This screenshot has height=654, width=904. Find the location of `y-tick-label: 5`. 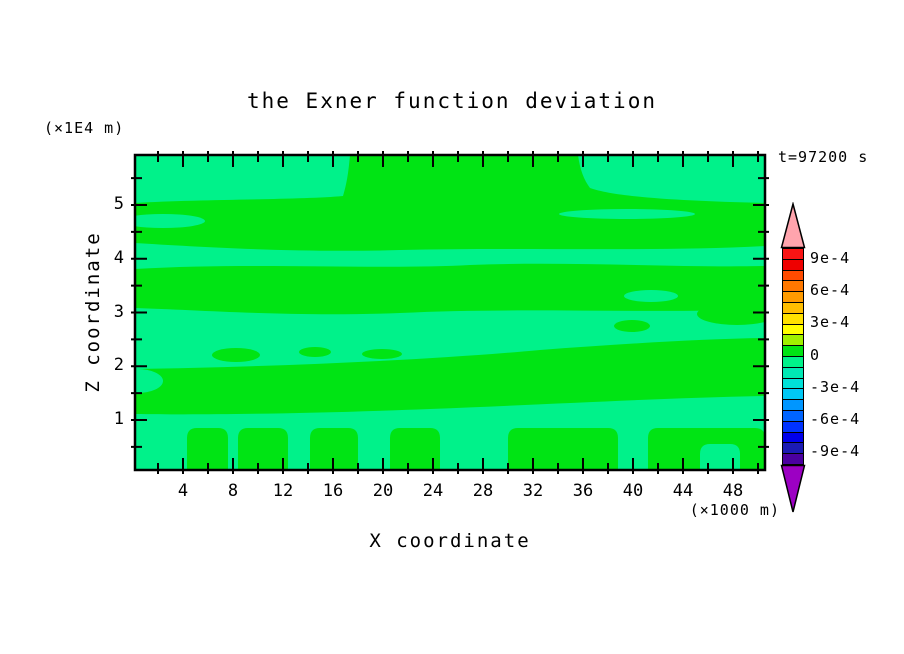

y-tick-label: 5 is located at coordinates (118, 204).